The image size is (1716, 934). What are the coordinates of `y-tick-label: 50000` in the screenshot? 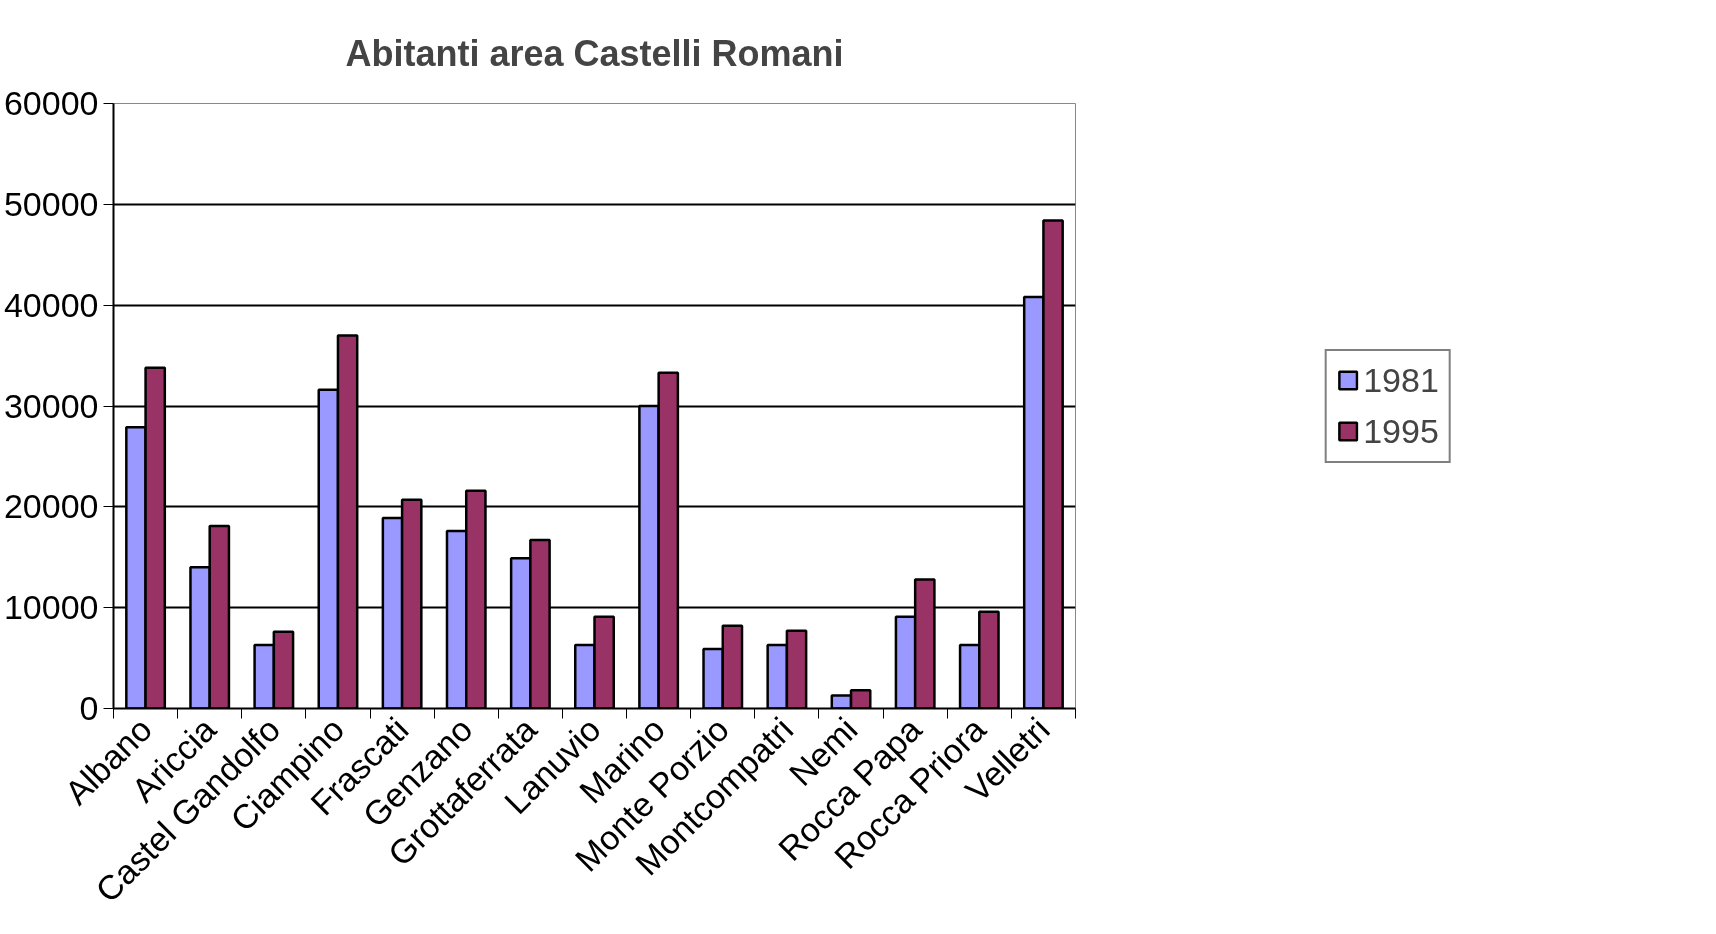 It's located at (51, 203).